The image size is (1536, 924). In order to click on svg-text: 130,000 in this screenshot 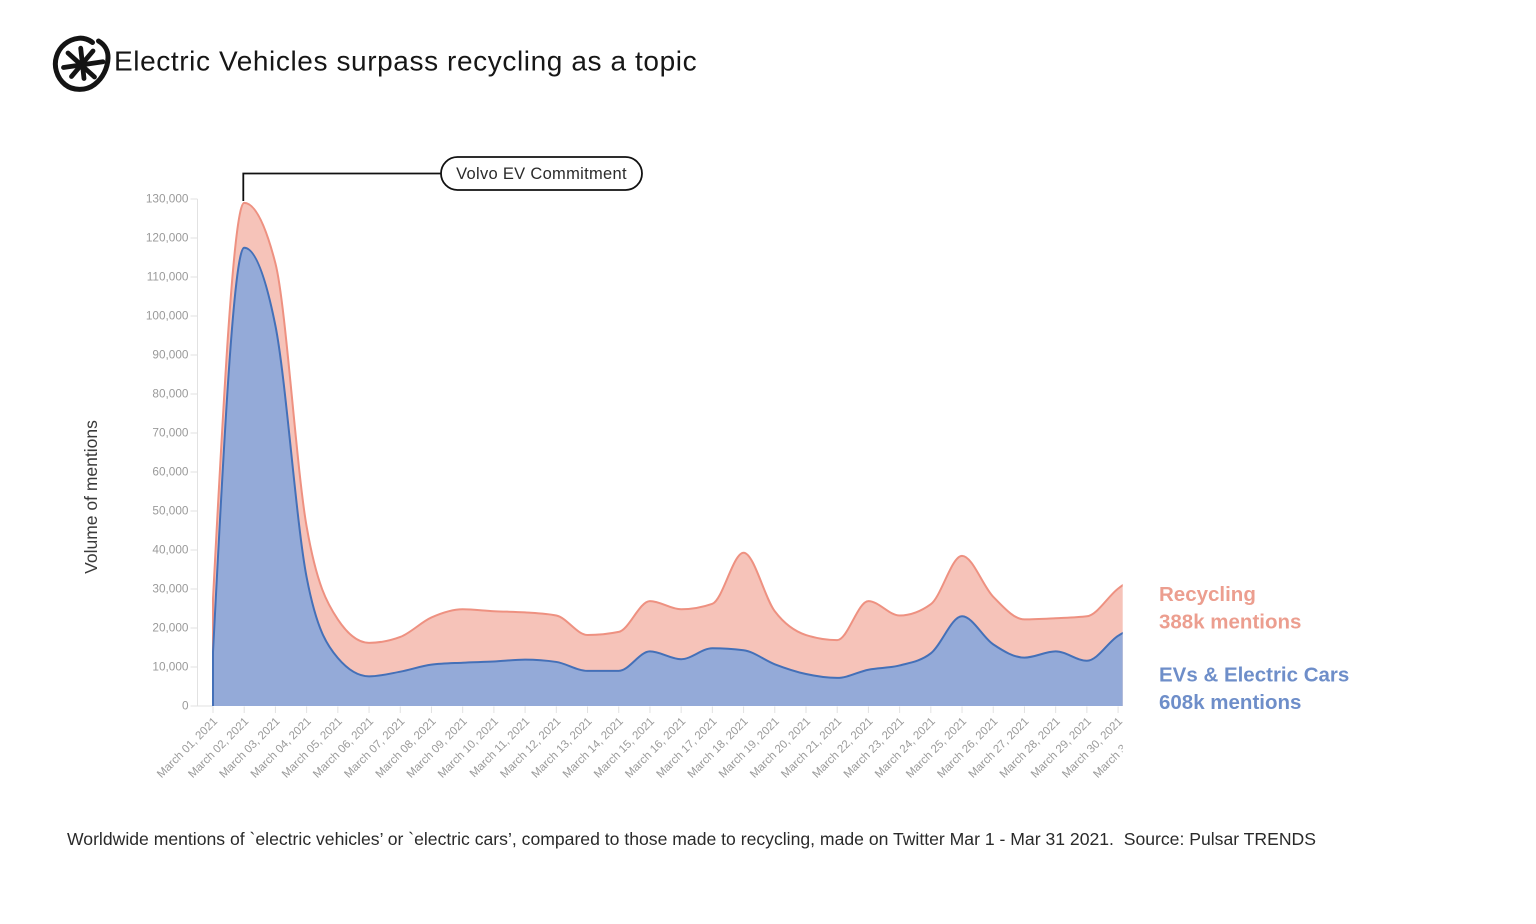, I will do `click(167, 199)`.